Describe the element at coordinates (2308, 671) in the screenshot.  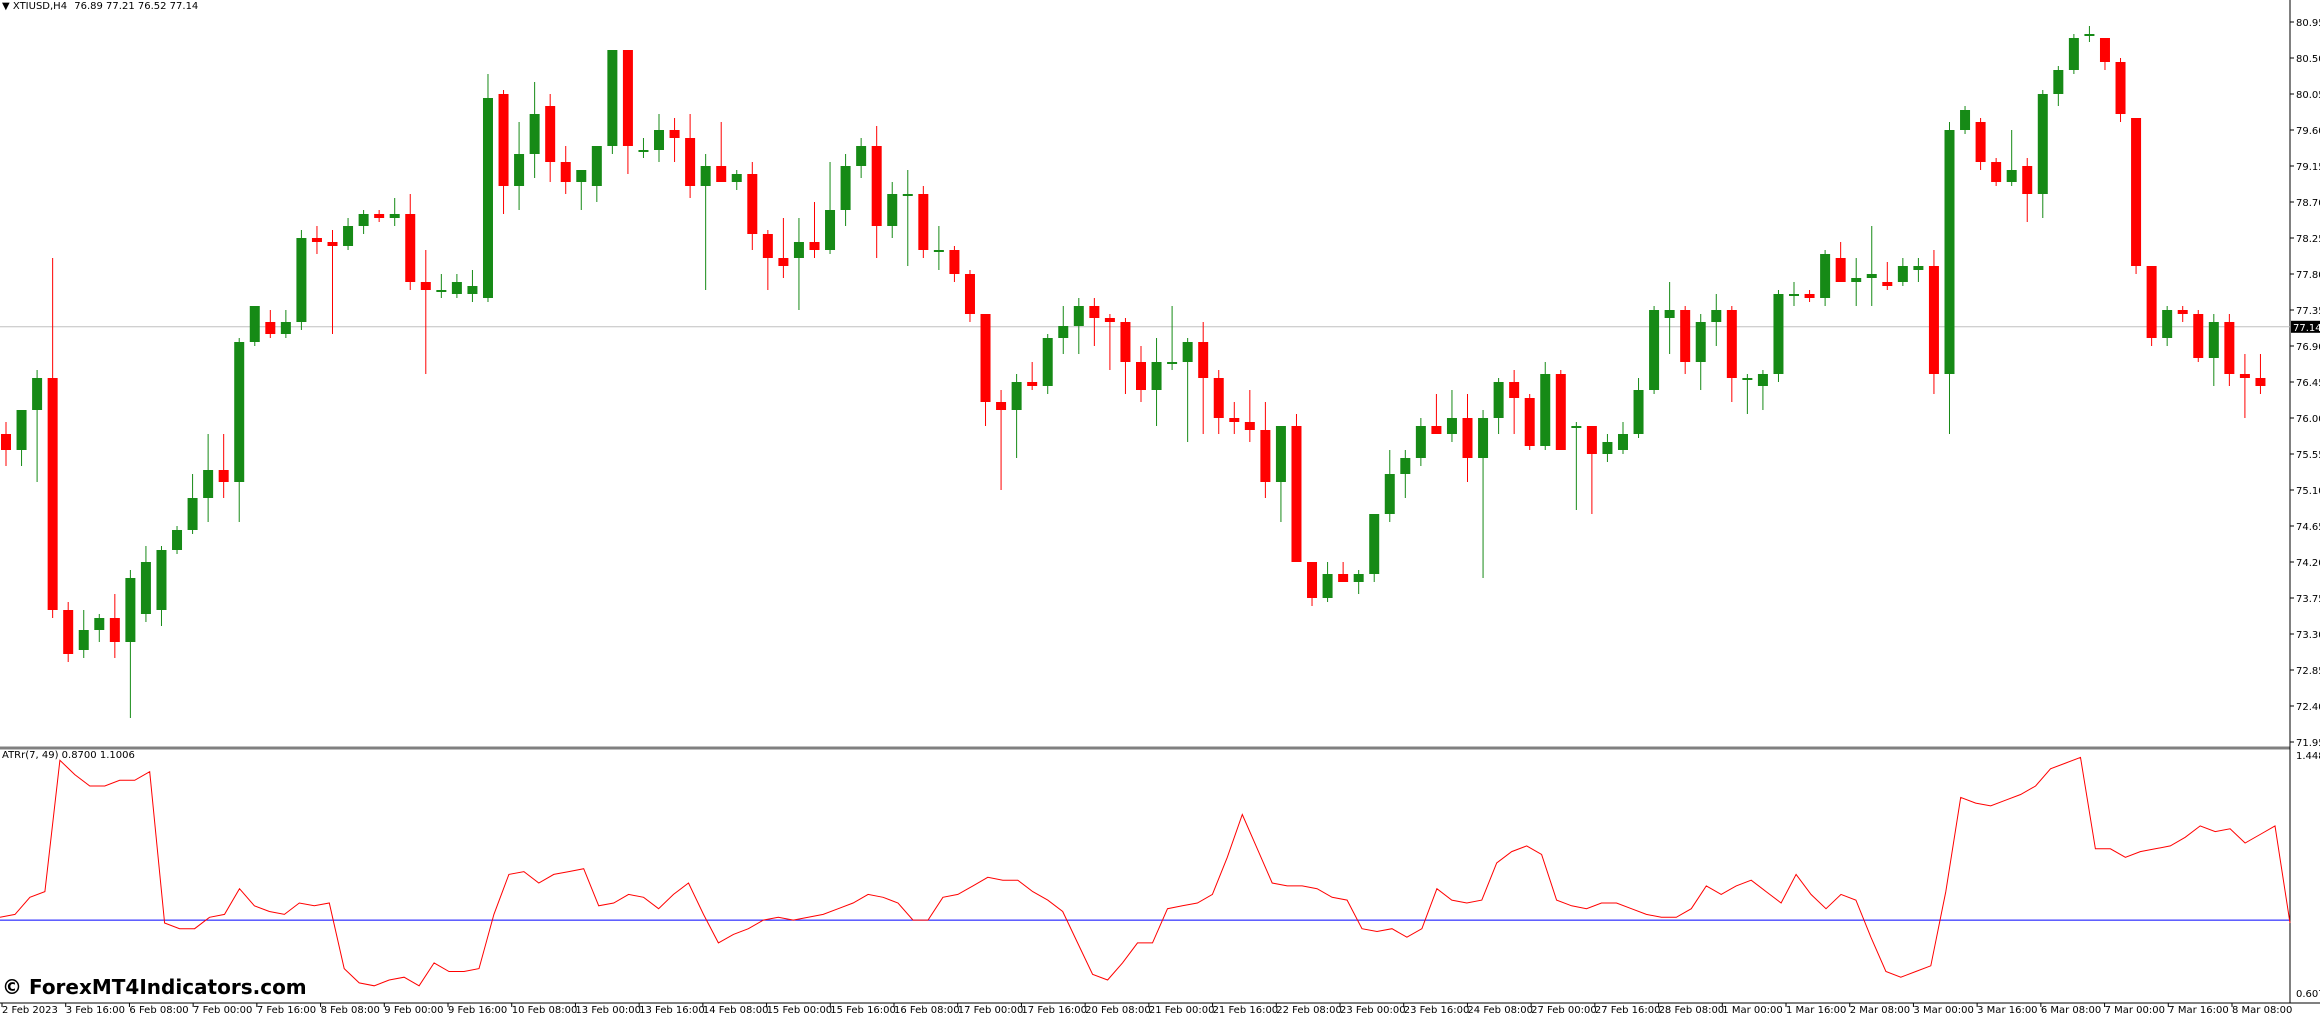
I see `price-tick-label: 72.85` at that location.